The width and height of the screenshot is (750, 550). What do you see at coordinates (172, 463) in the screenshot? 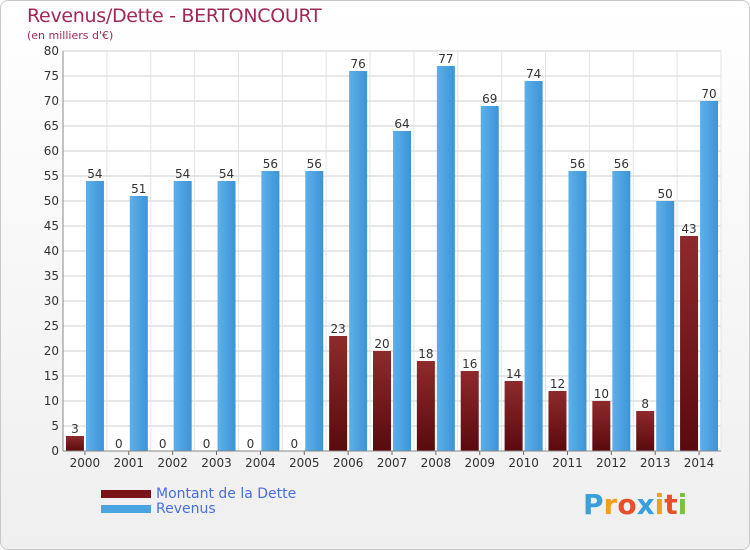
I see `x-tick-label: 2002` at bounding box center [172, 463].